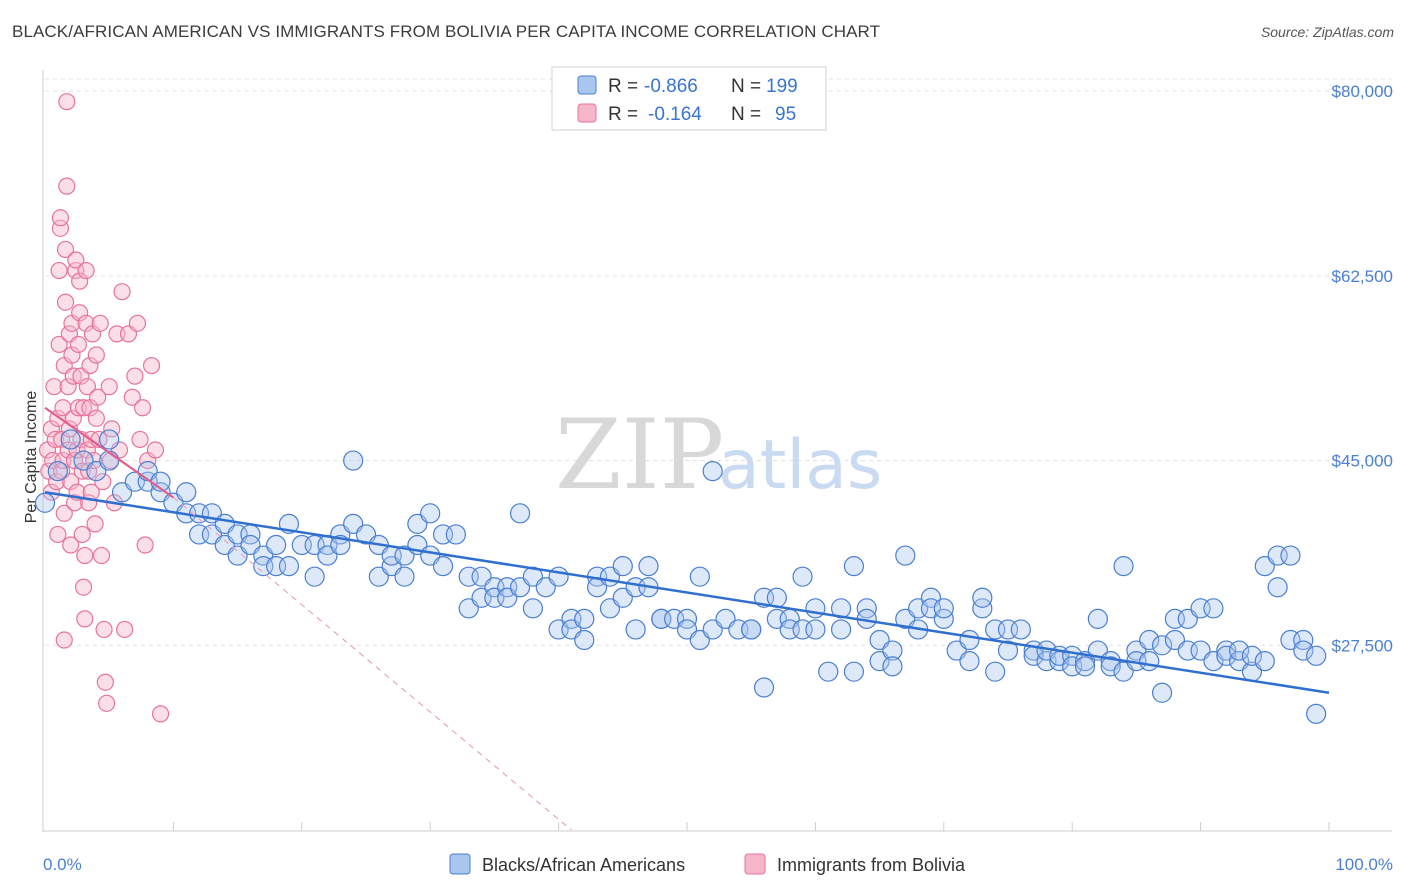 This screenshot has width=1406, height=892. What do you see at coordinates (639, 455) in the screenshot?
I see `watermark-zip: ZIP` at bounding box center [639, 455].